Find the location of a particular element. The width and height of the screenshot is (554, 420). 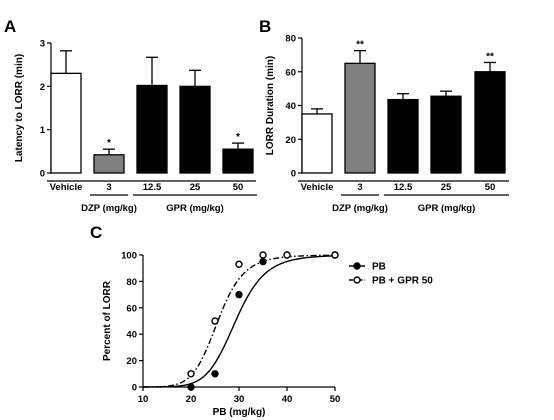

y-tick-label: 1 is located at coordinates (43, 130).